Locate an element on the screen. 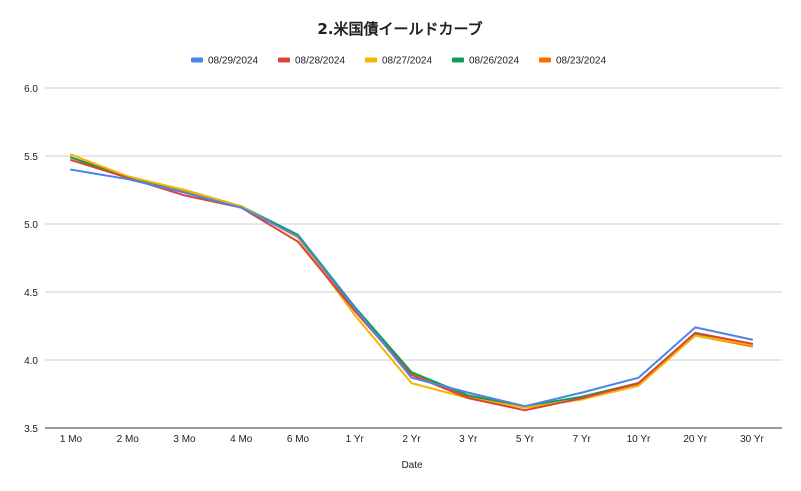  y-axis: 6.0 5.5 5.0 4.5 4.0 3.5 is located at coordinates (31, 259).